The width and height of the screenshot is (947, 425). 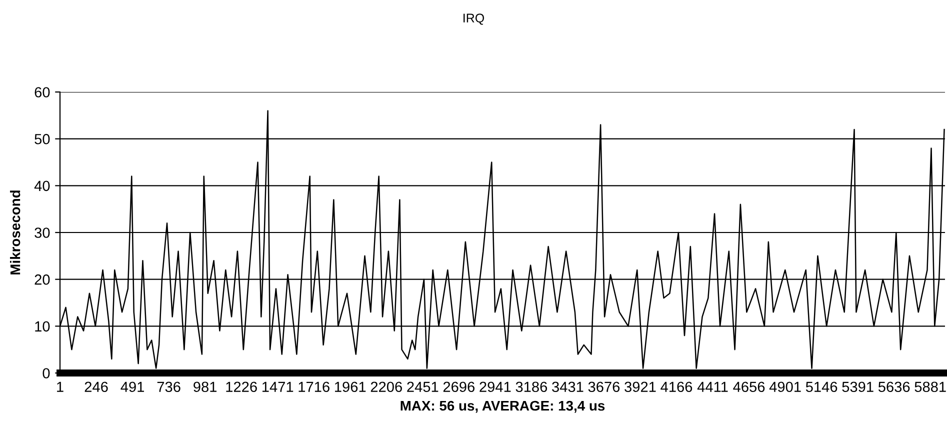 I want to click on x-tick-label: 5881, so click(x=930, y=387).